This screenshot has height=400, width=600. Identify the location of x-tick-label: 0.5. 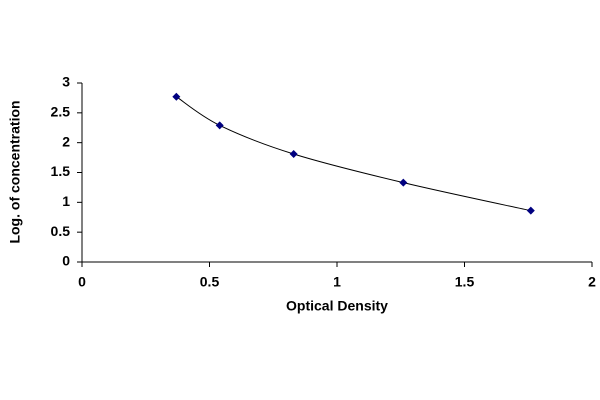
(210, 282).